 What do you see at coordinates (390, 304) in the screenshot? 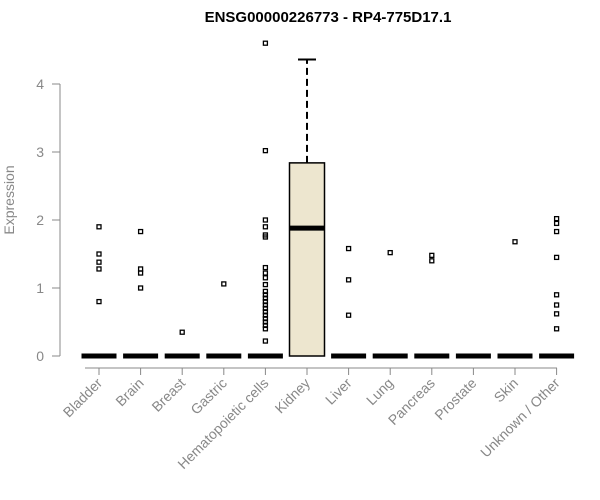
I see `box-lung` at bounding box center [390, 304].